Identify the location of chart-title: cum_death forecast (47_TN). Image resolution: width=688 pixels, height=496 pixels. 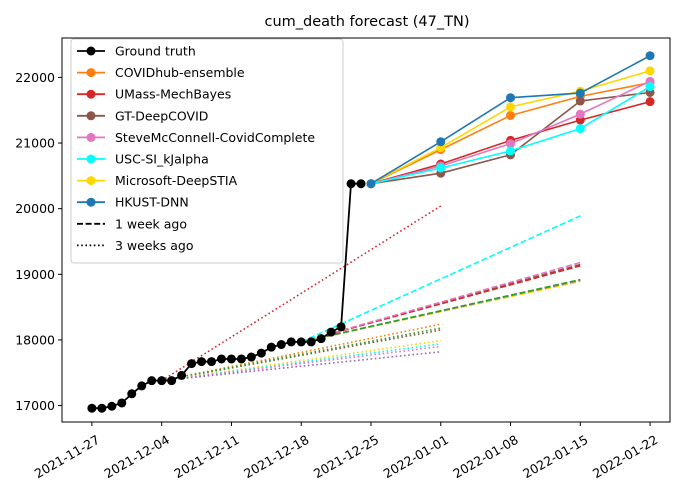
(367, 22).